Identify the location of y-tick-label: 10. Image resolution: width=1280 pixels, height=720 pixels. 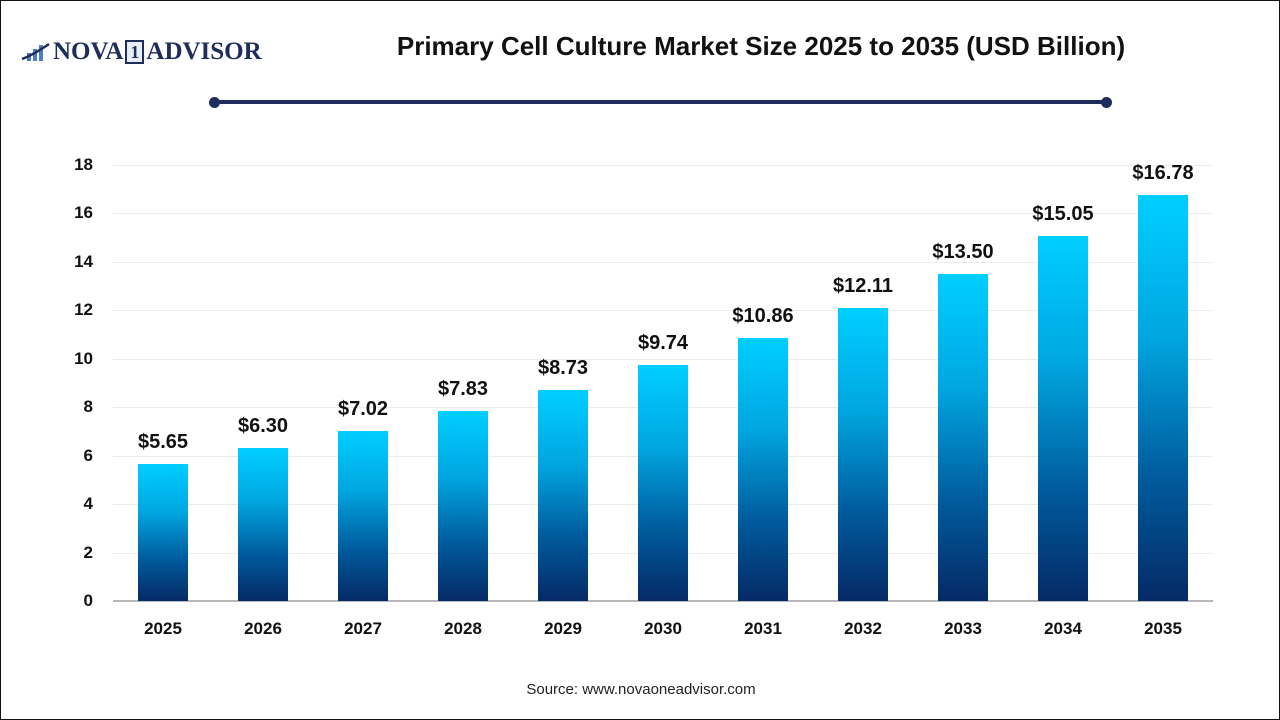
(83, 358).